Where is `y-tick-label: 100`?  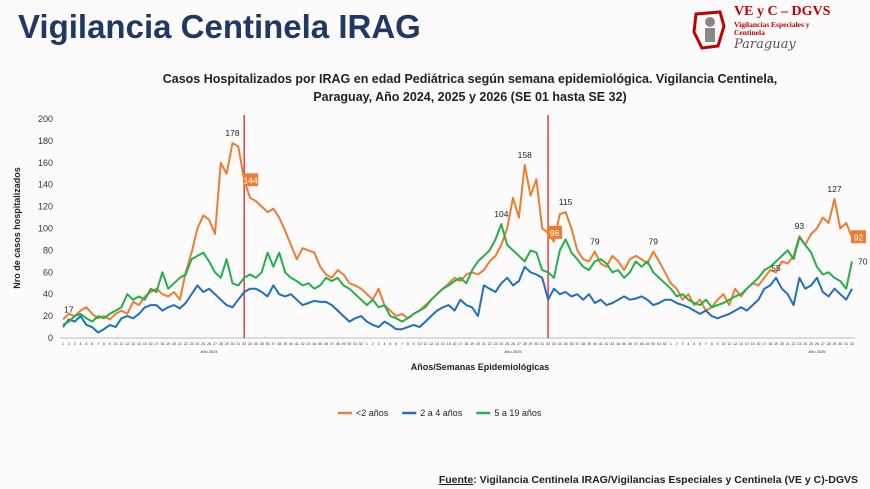 y-tick-label: 100 is located at coordinates (45, 229).